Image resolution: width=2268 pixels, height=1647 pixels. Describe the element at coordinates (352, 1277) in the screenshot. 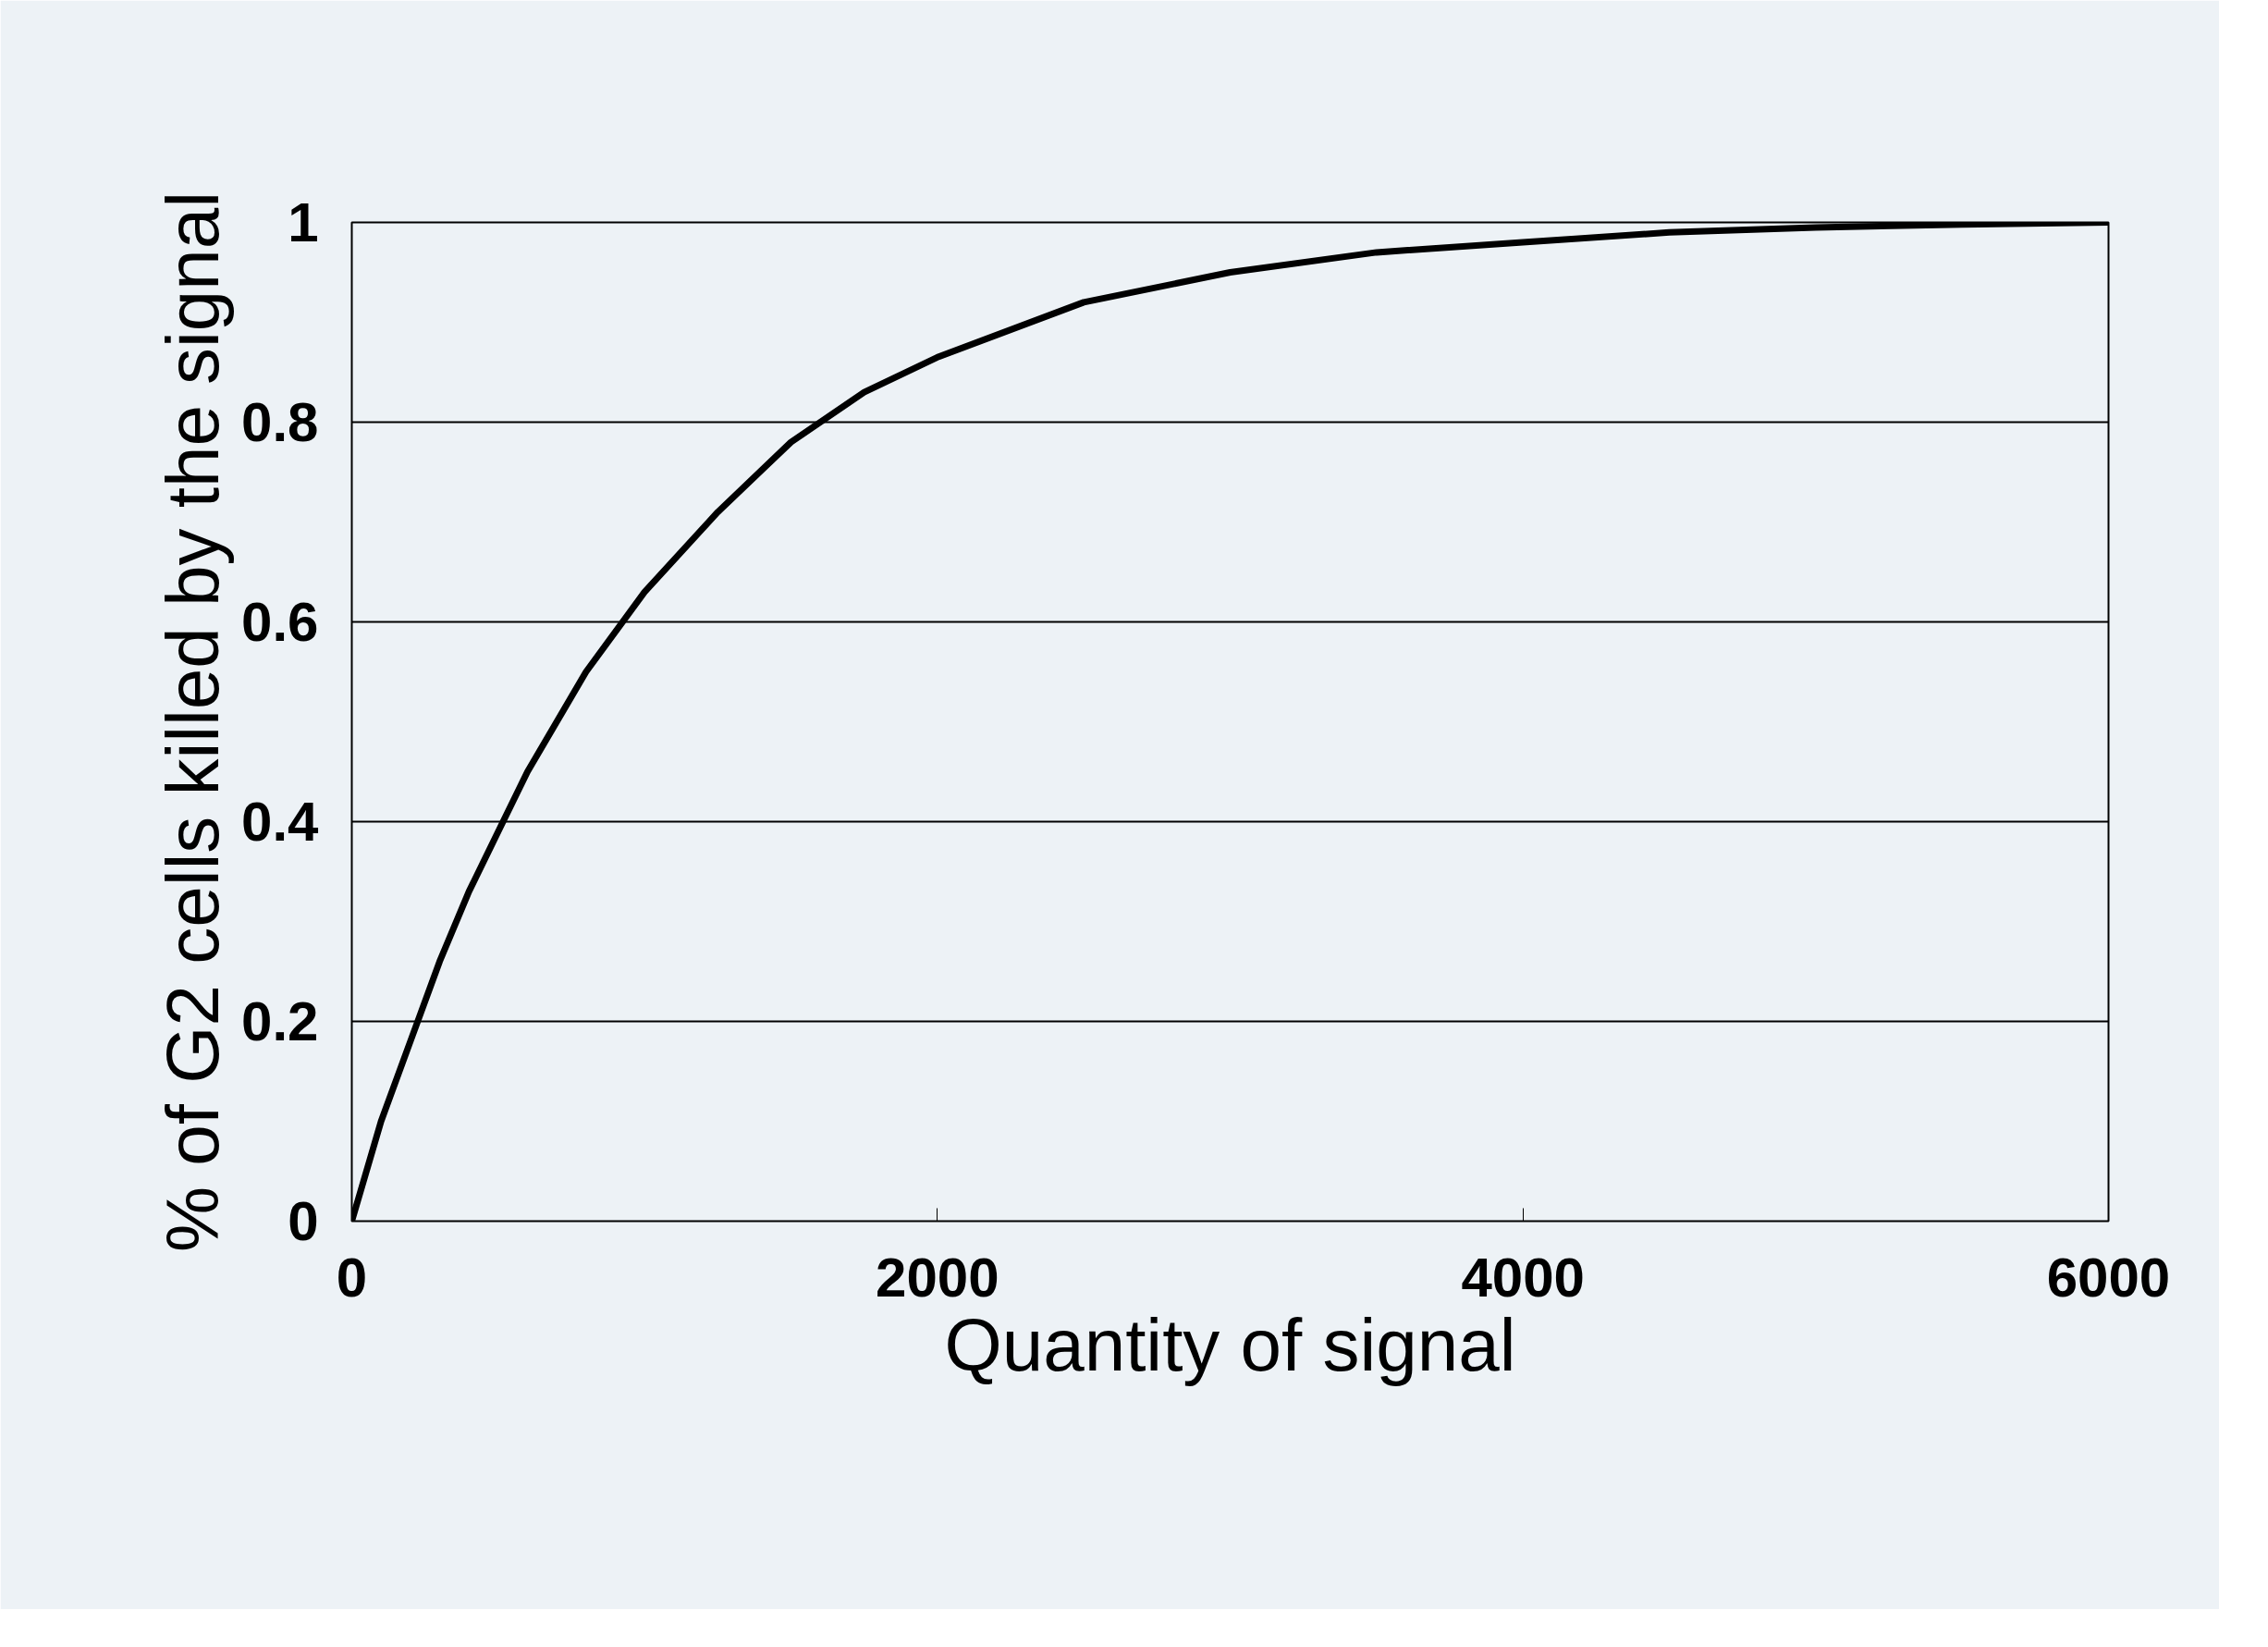

I see `x-tick-label: 0` at that location.